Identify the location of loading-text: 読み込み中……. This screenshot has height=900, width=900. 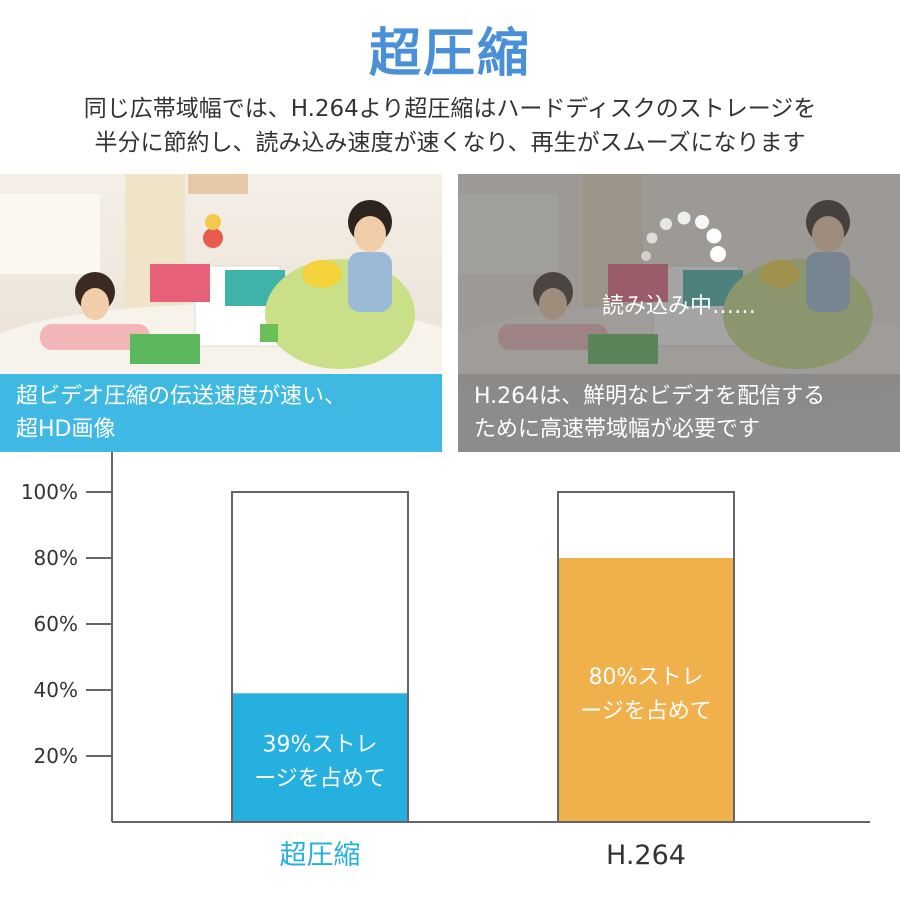
(678, 306).